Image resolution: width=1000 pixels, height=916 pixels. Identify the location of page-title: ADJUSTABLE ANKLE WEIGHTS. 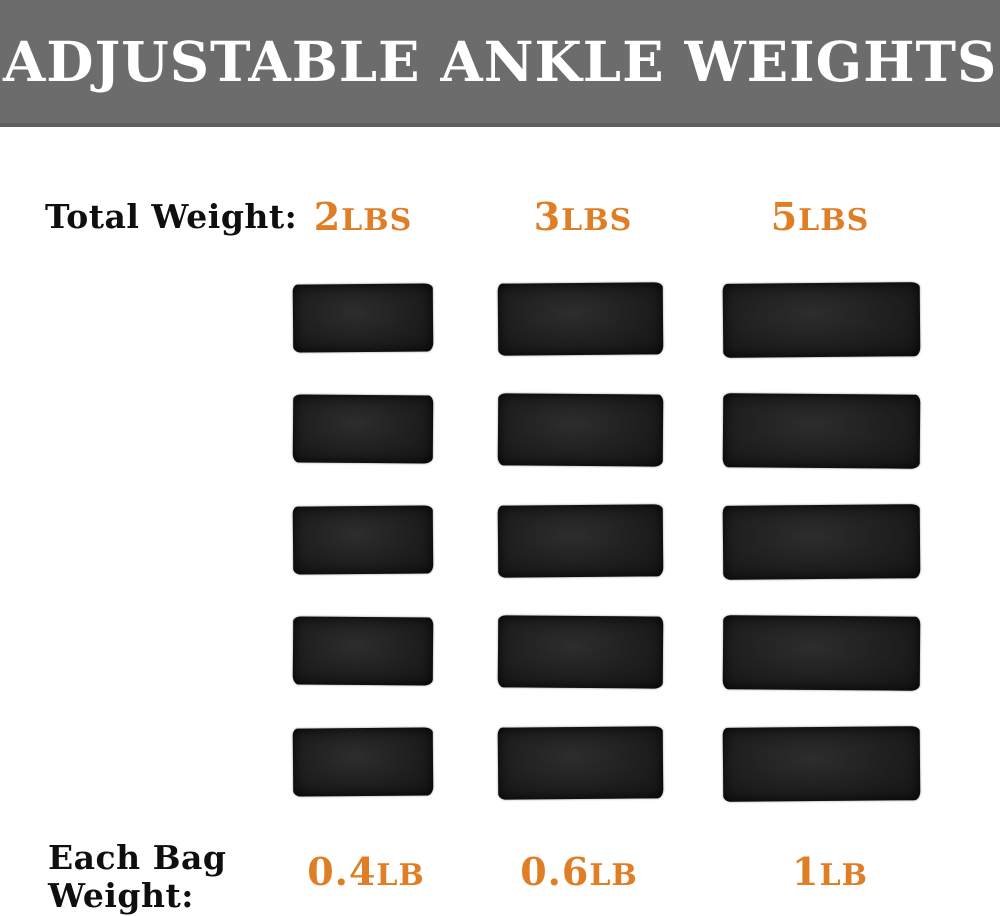
(500, 61).